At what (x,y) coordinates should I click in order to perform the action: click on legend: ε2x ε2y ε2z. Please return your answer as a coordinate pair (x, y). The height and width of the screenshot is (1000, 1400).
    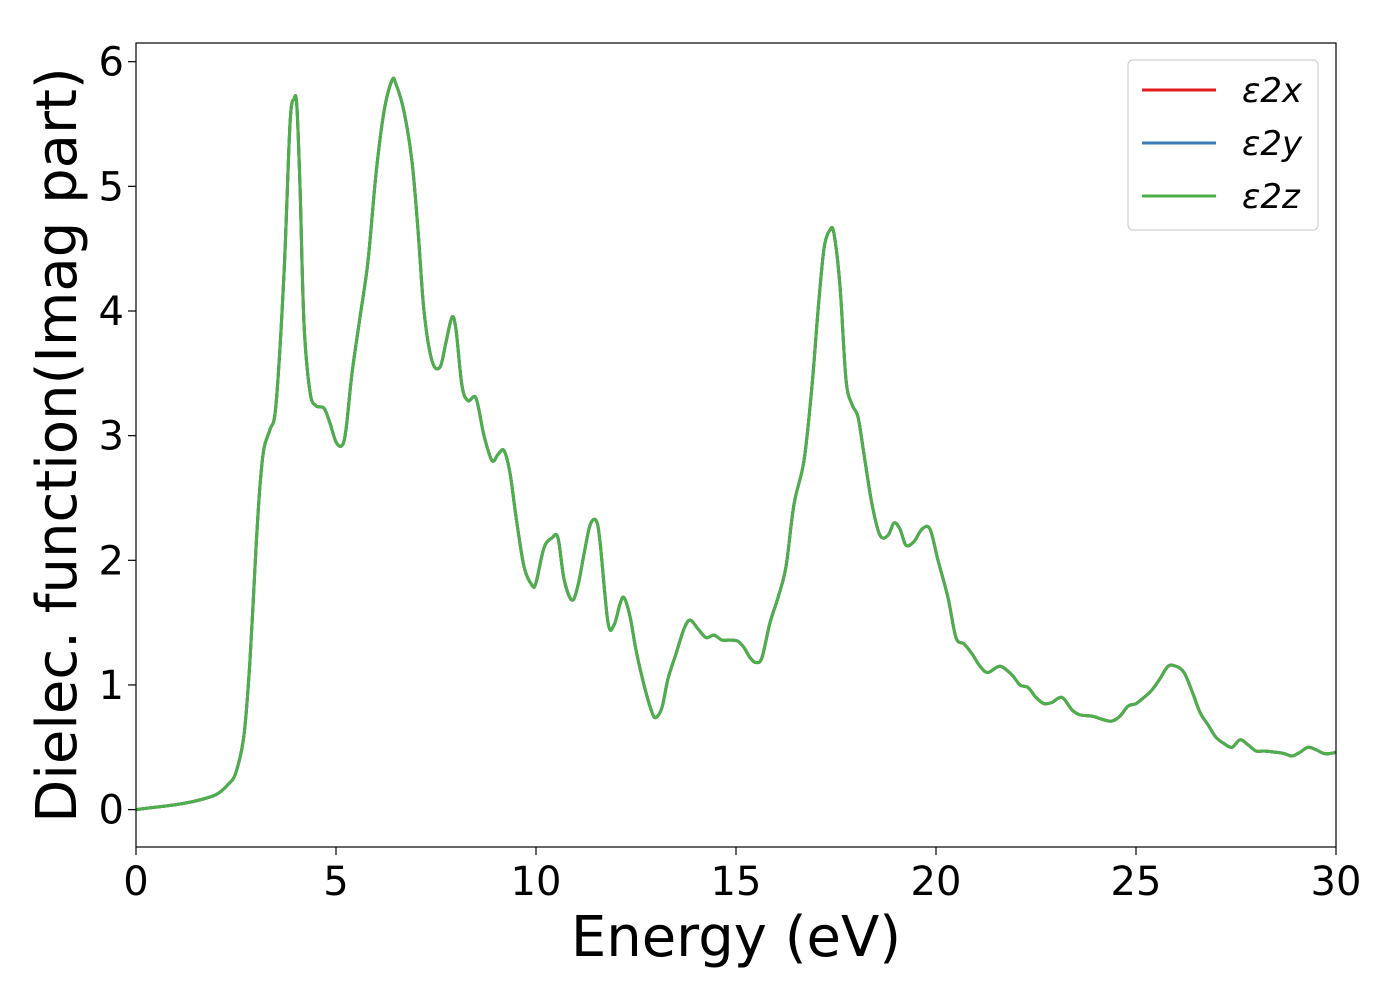
    Looking at the image, I should click on (1223, 145).